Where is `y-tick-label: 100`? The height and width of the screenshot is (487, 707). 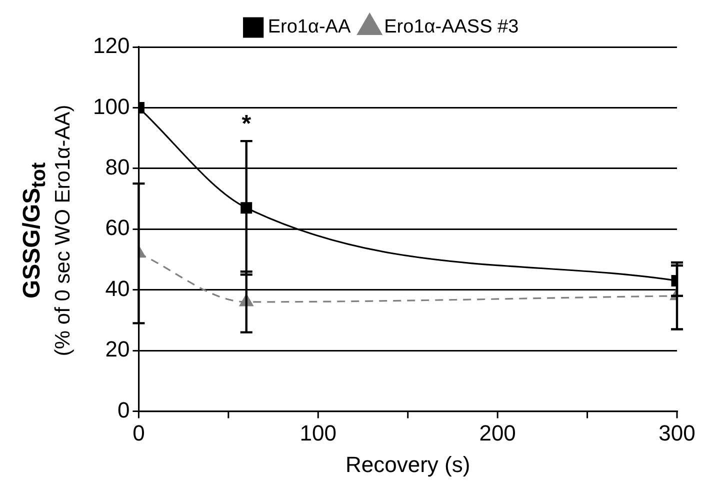
y-tick-label: 100 is located at coordinates (111, 106).